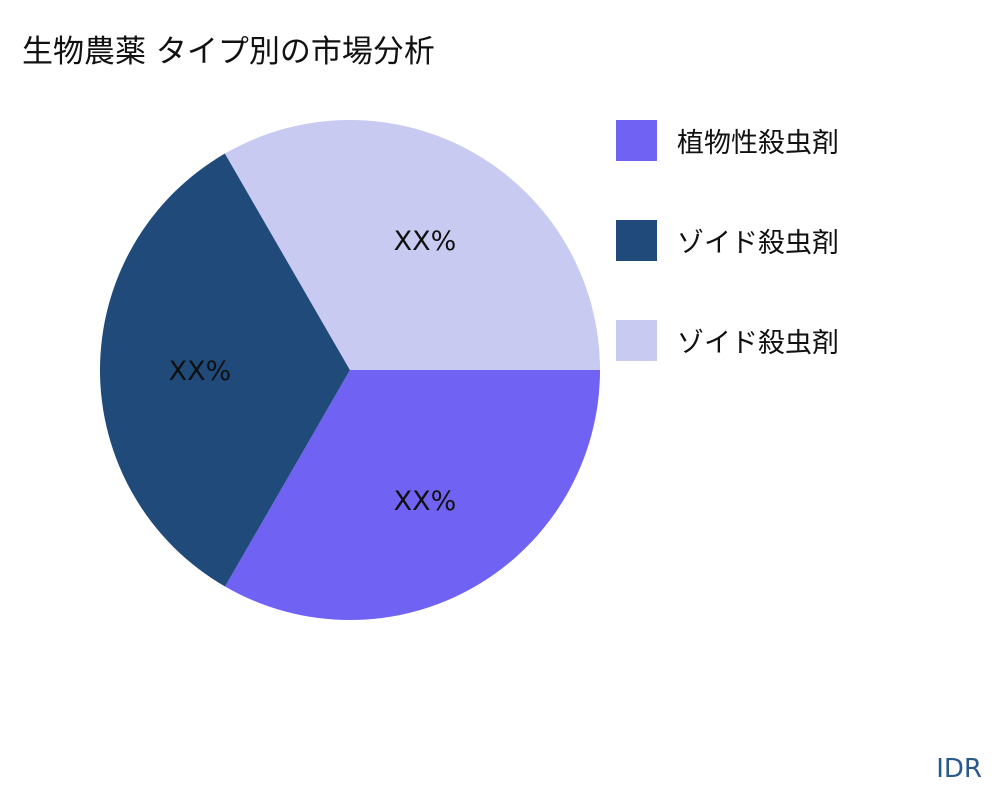  I want to click on brand-logo: IDR, so click(959, 769).